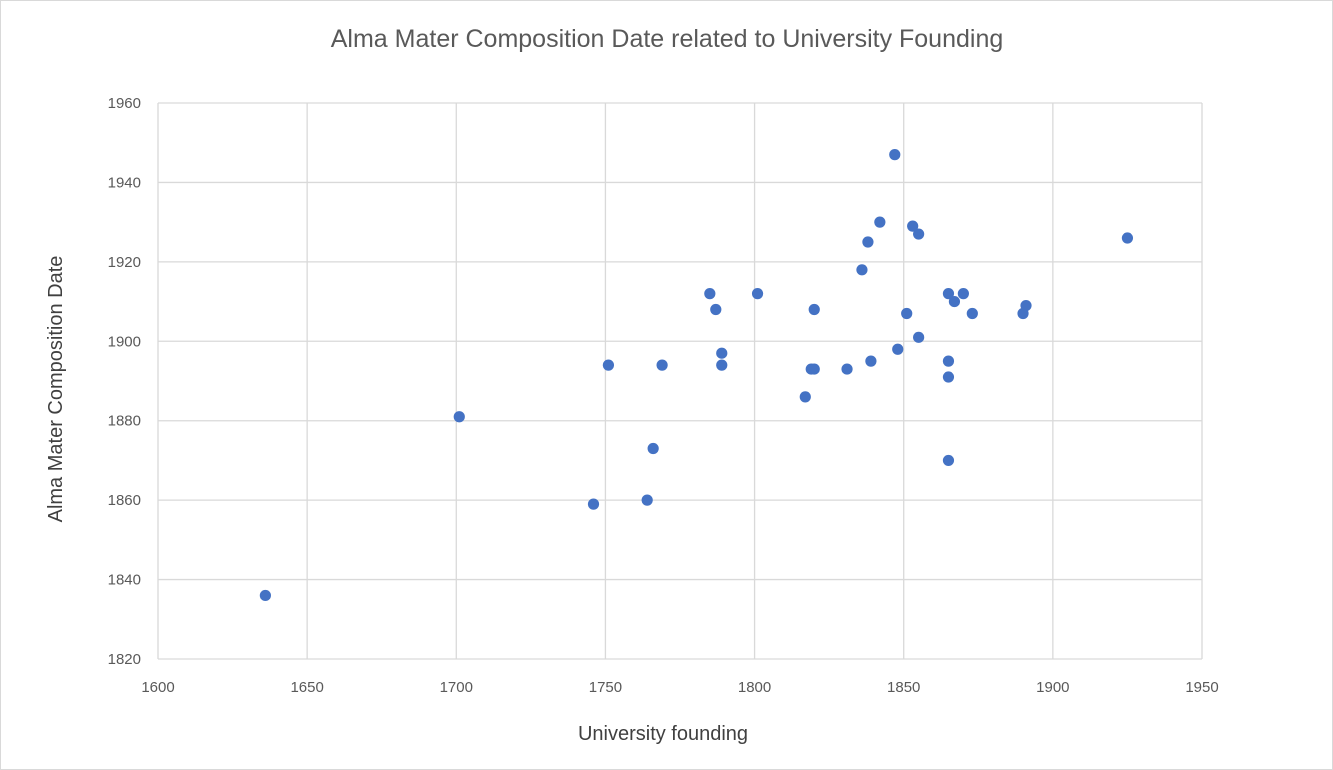  What do you see at coordinates (754, 687) in the screenshot?
I see `x-tick-label: 1800` at bounding box center [754, 687].